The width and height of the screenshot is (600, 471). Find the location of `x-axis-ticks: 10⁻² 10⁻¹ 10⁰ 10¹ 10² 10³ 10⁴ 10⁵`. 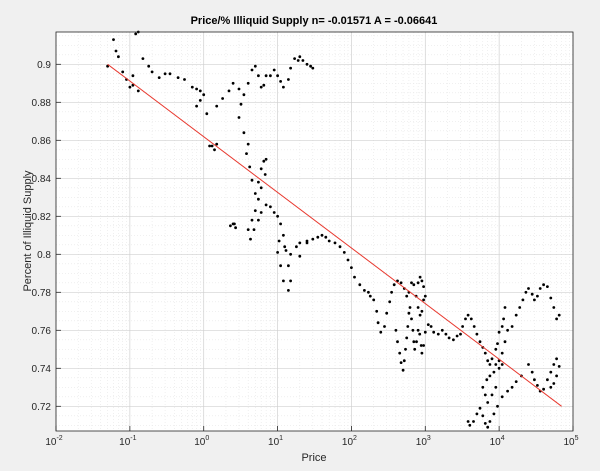

x-axis-ticks: 10⁻² 10⁻¹ 10⁰ 10¹ 10² 10³ 10⁴ 10⁵ is located at coordinates (312, 437).